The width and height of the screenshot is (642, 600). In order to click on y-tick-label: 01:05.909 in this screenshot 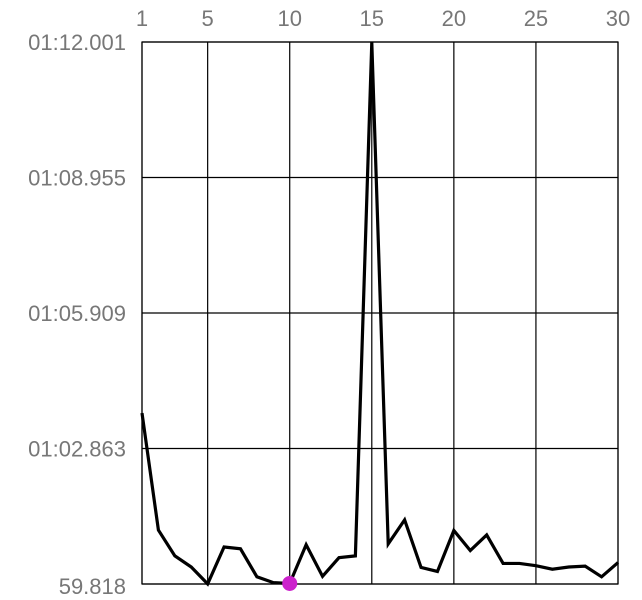, I will do `click(77, 313)`.